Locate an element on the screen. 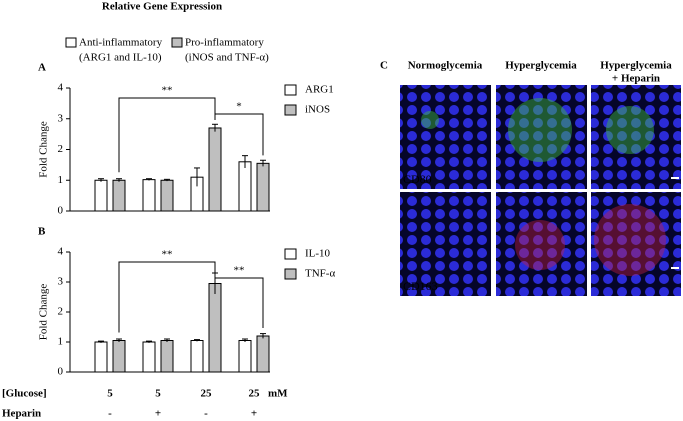 The width and height of the screenshot is (683, 421). panel-label: A is located at coordinates (42, 68).